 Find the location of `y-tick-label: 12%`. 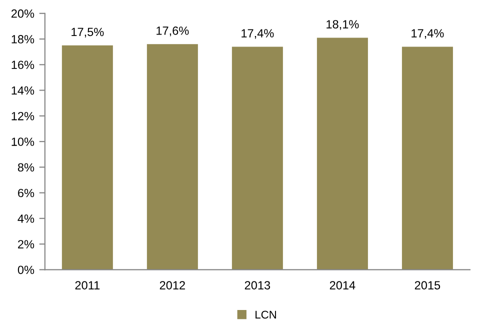

y-tick-label: 12% is located at coordinates (23, 116).